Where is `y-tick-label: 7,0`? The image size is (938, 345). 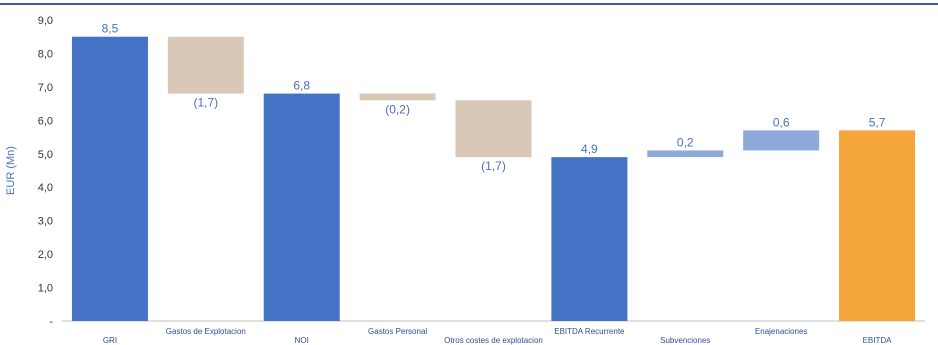 y-tick-label: 7,0 is located at coordinates (45, 88).